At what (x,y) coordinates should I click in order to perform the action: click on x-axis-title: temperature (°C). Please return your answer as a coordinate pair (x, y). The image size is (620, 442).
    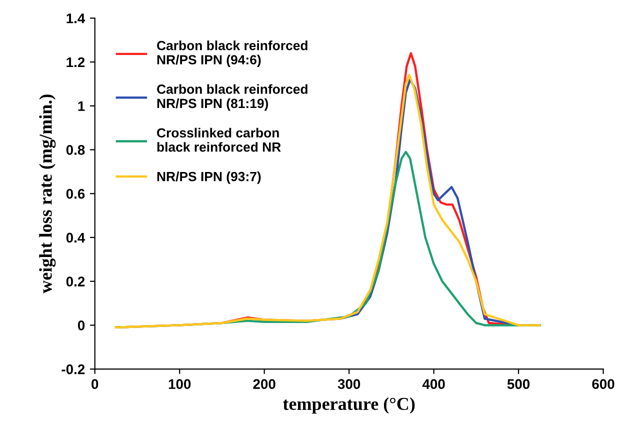
    Looking at the image, I should click on (348, 405).